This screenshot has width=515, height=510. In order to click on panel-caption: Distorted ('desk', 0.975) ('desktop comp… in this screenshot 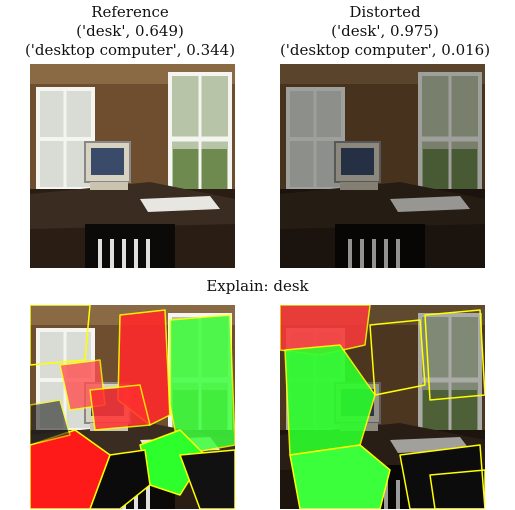, I will do `click(385, 31)`.